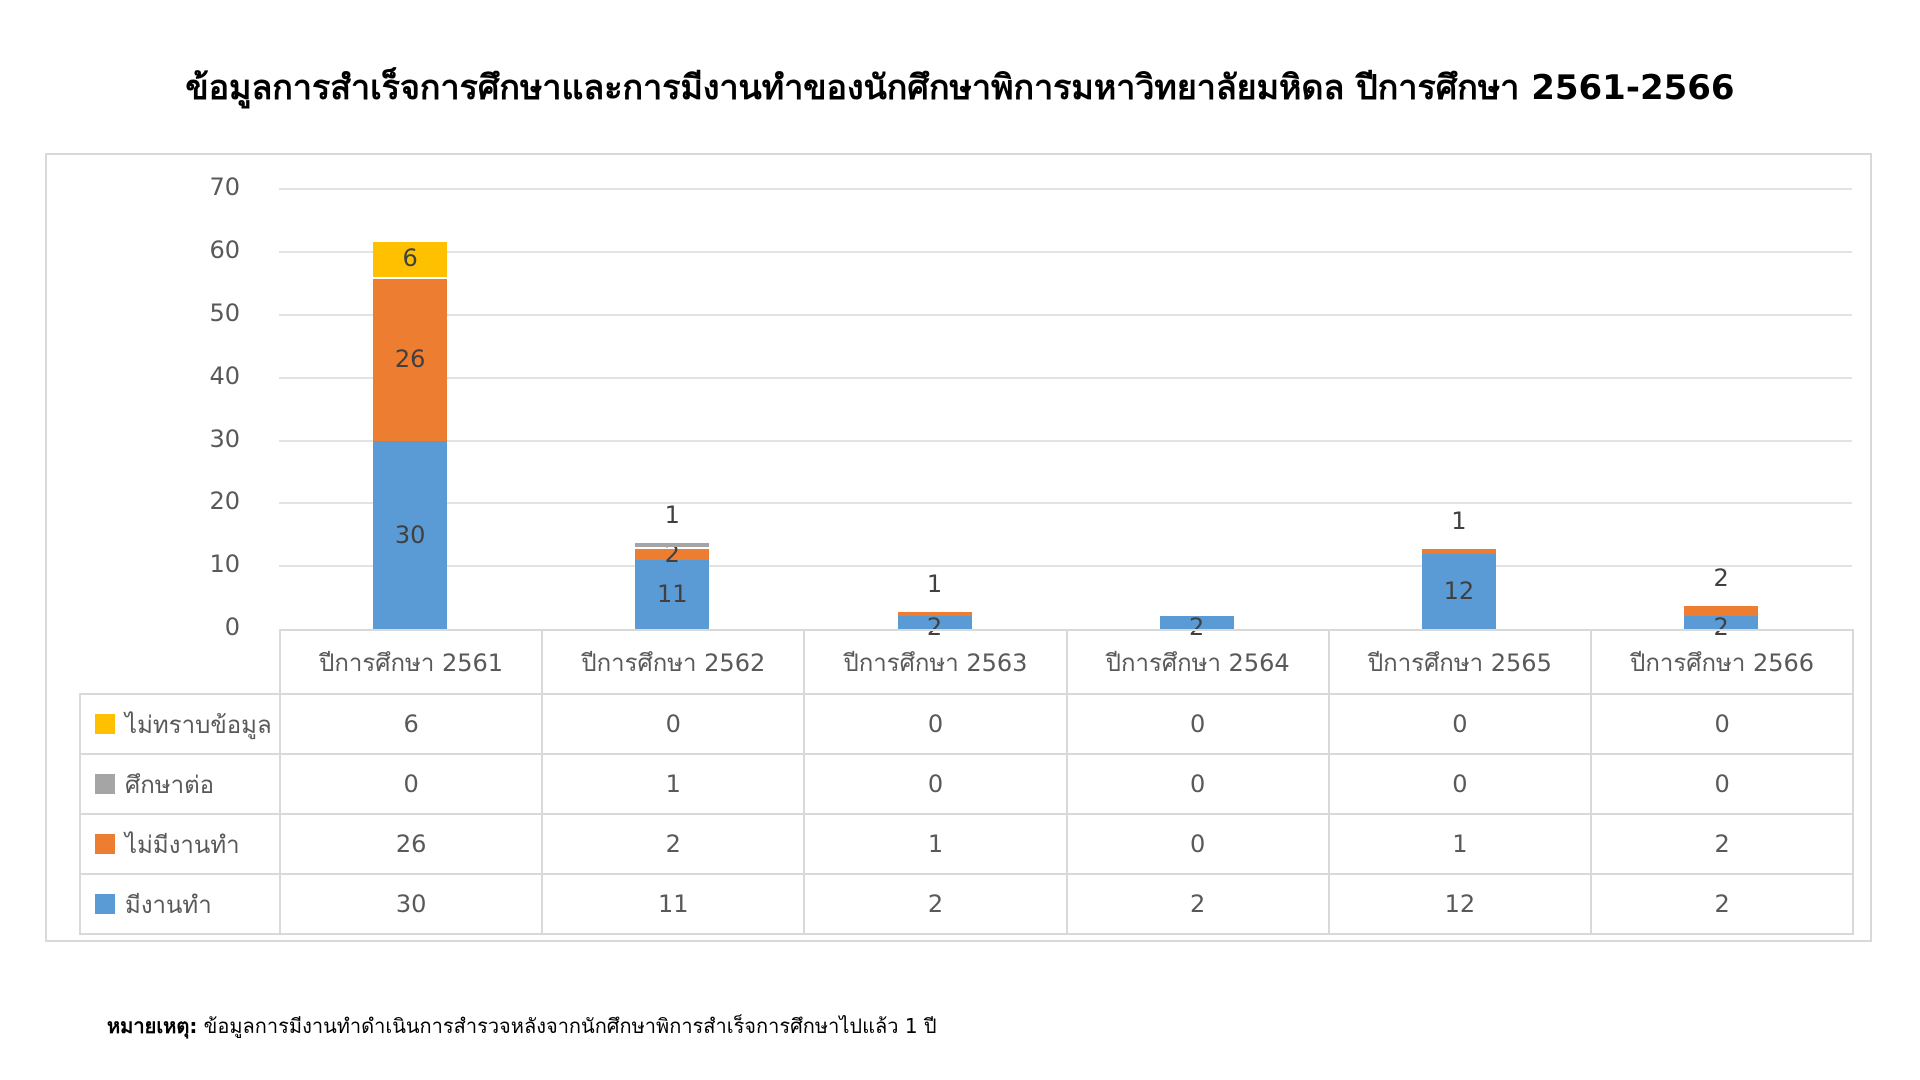 Image resolution: width=1920 pixels, height=1080 pixels. Describe the element at coordinates (224, 564) in the screenshot. I see `y-tick-label: 10` at that location.